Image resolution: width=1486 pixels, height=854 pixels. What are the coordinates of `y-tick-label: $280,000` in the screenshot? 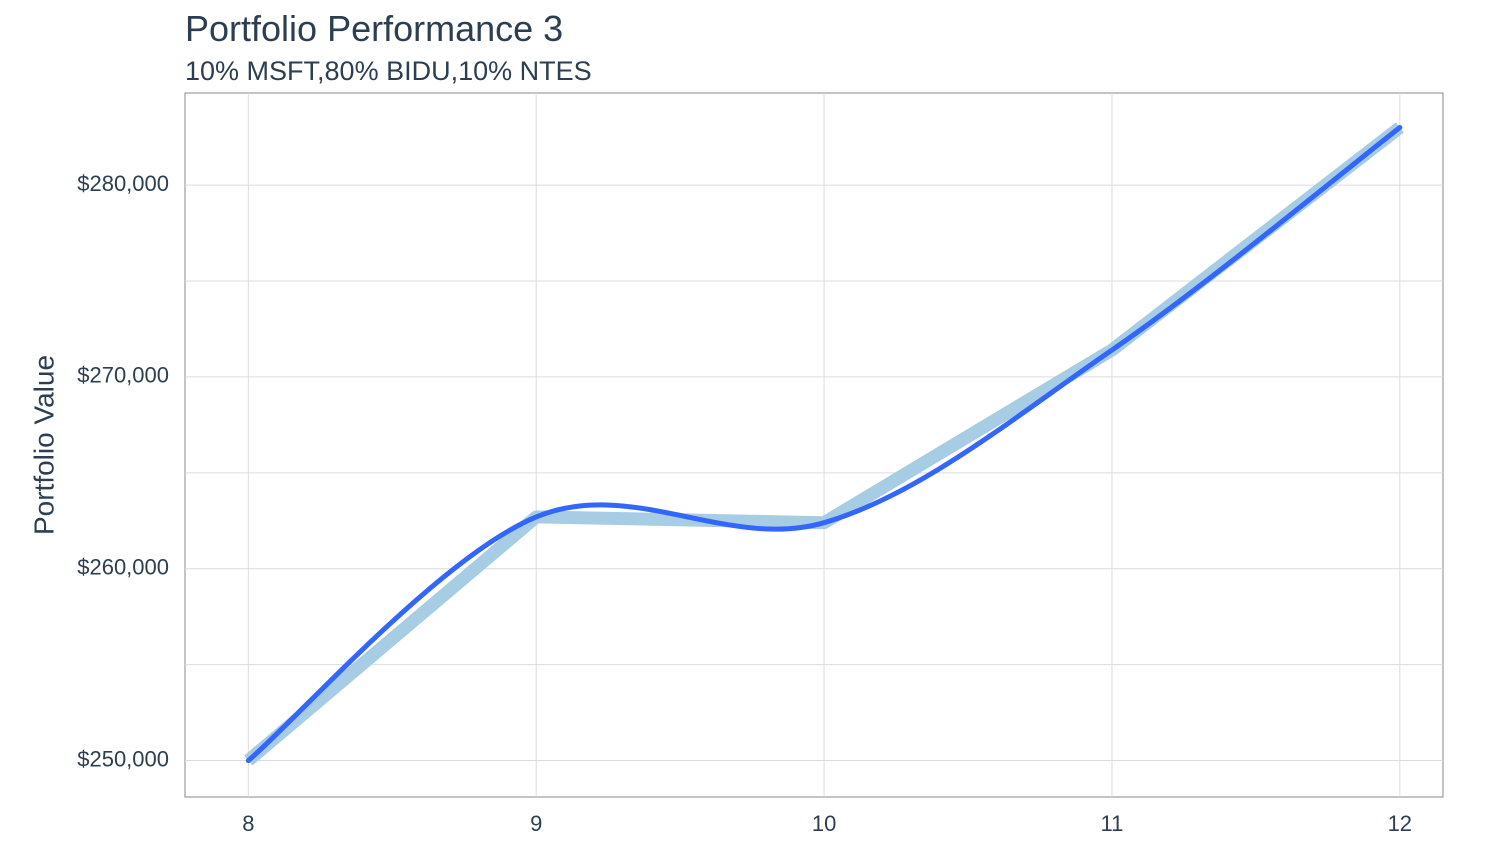 It's located at (123, 183).